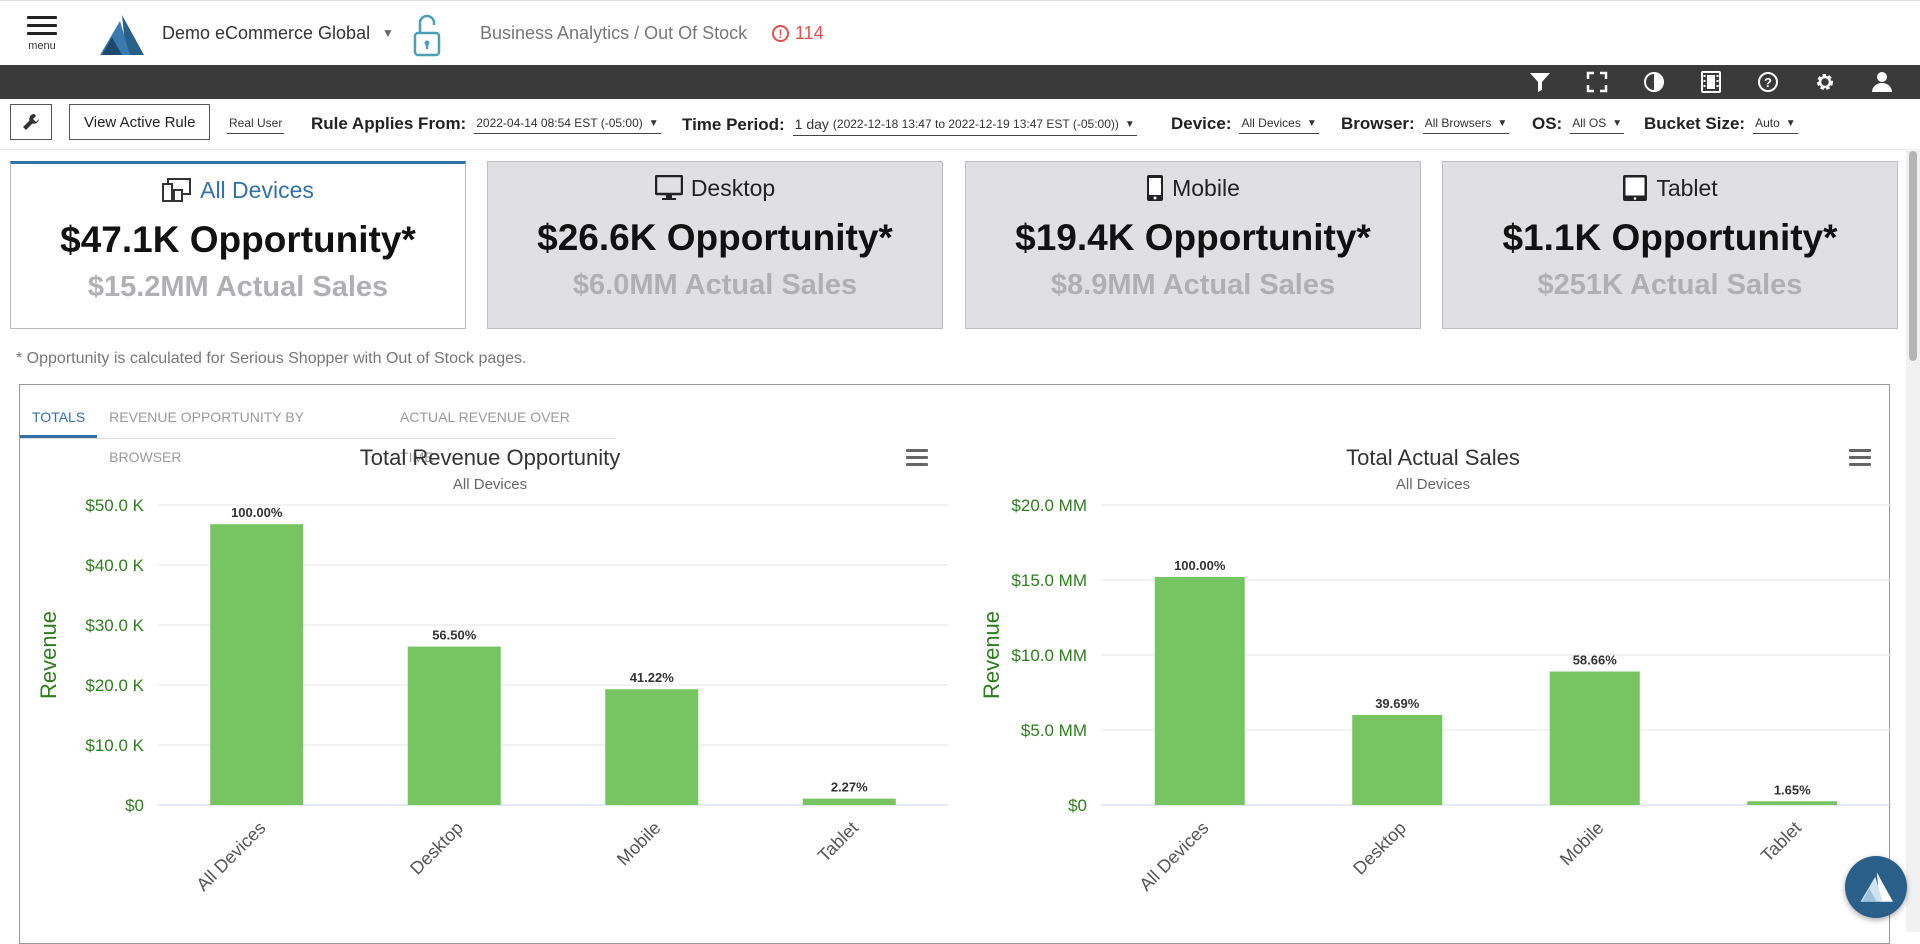 This screenshot has height=944, width=1920. What do you see at coordinates (1378, 123) in the screenshot?
I see `browser-label: Browser:` at bounding box center [1378, 123].